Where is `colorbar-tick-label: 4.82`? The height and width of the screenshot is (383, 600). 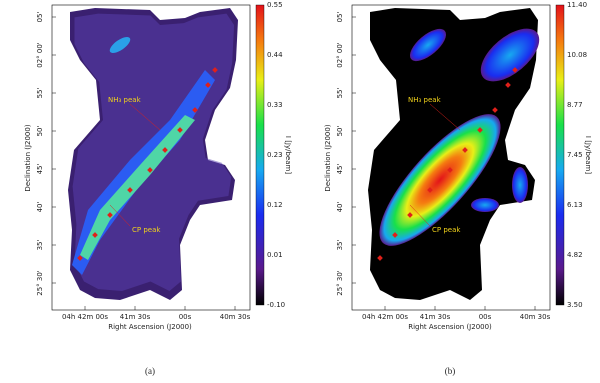 colorbar-tick-label: 4.82 is located at coordinates (575, 255).